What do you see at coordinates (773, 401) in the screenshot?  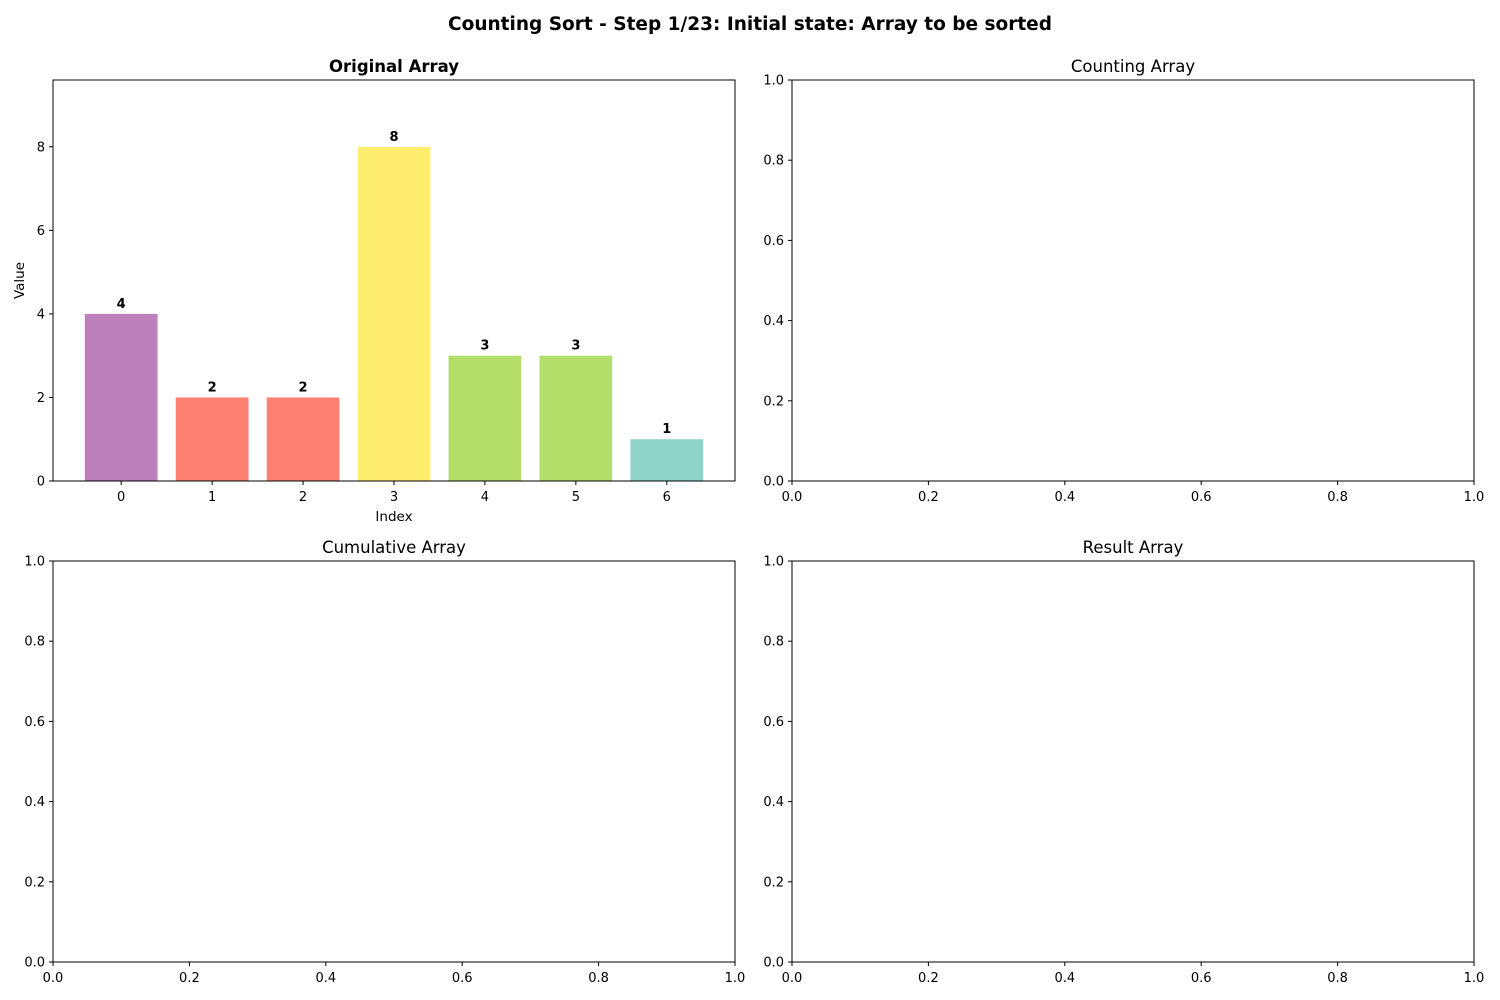 I see `y-tick-label-counting-1: 0.2` at bounding box center [773, 401].